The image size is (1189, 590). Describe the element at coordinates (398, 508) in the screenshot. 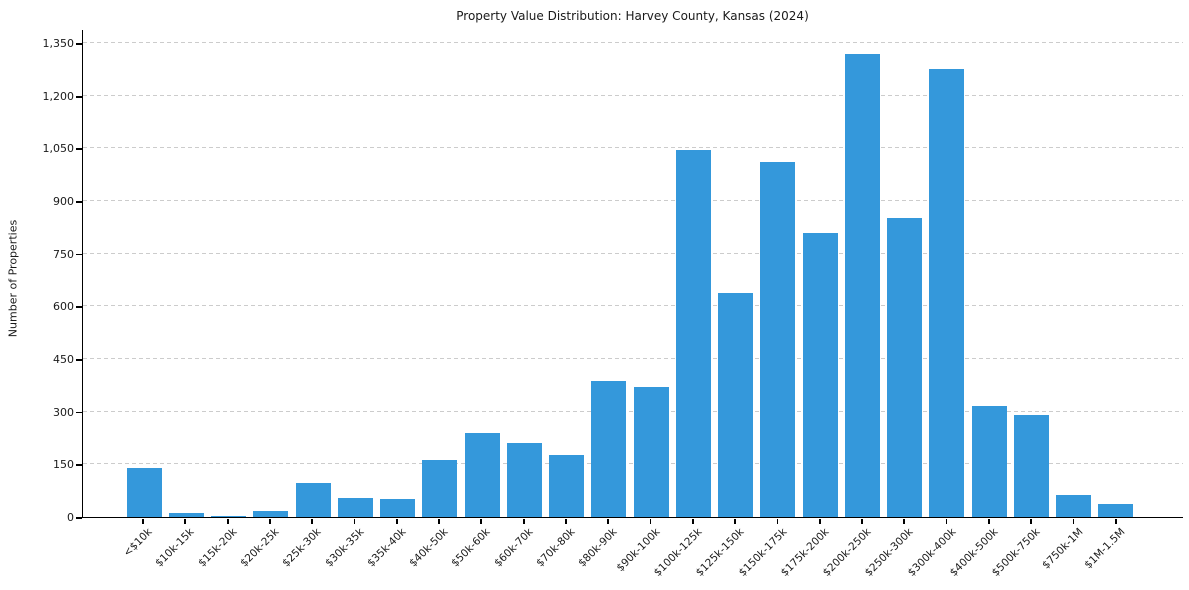

I see `bar-$35k-40k` at that location.